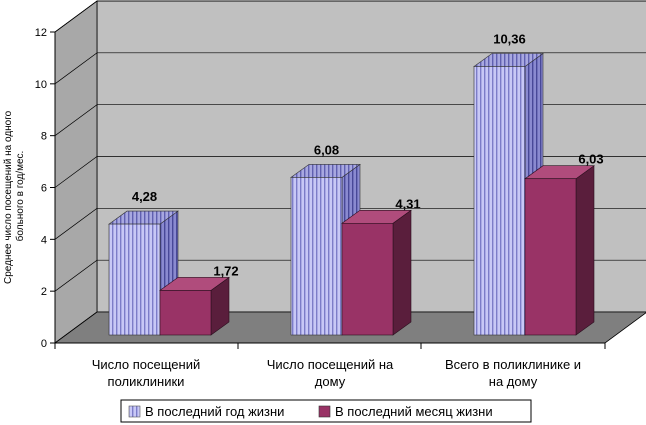 The width and height of the screenshot is (646, 425). Describe the element at coordinates (513, 373) in the screenshot. I see `category-label-3: Всего в поликлинике и на дому` at that location.